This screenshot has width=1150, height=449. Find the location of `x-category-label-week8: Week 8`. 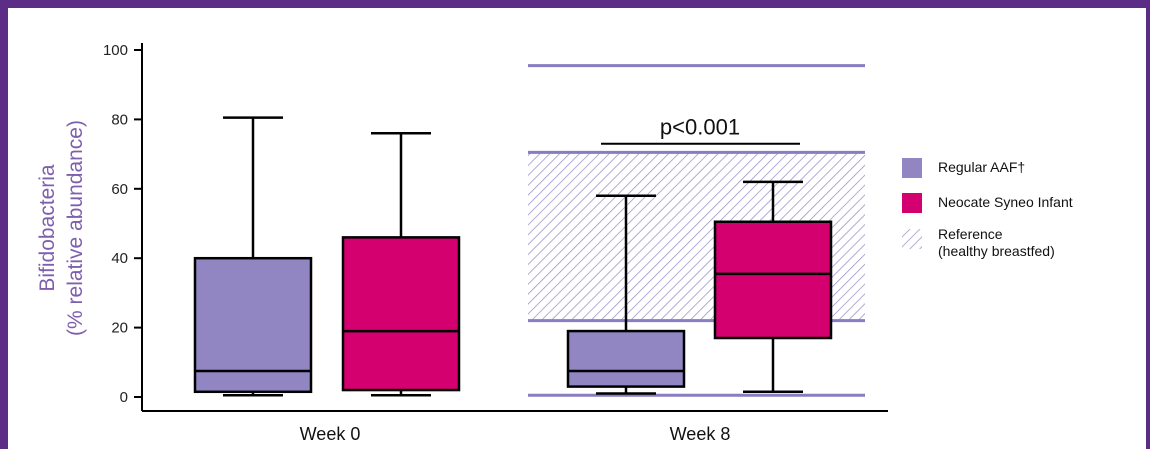

x-category-label-week8: Week 8 is located at coordinates (700, 434).